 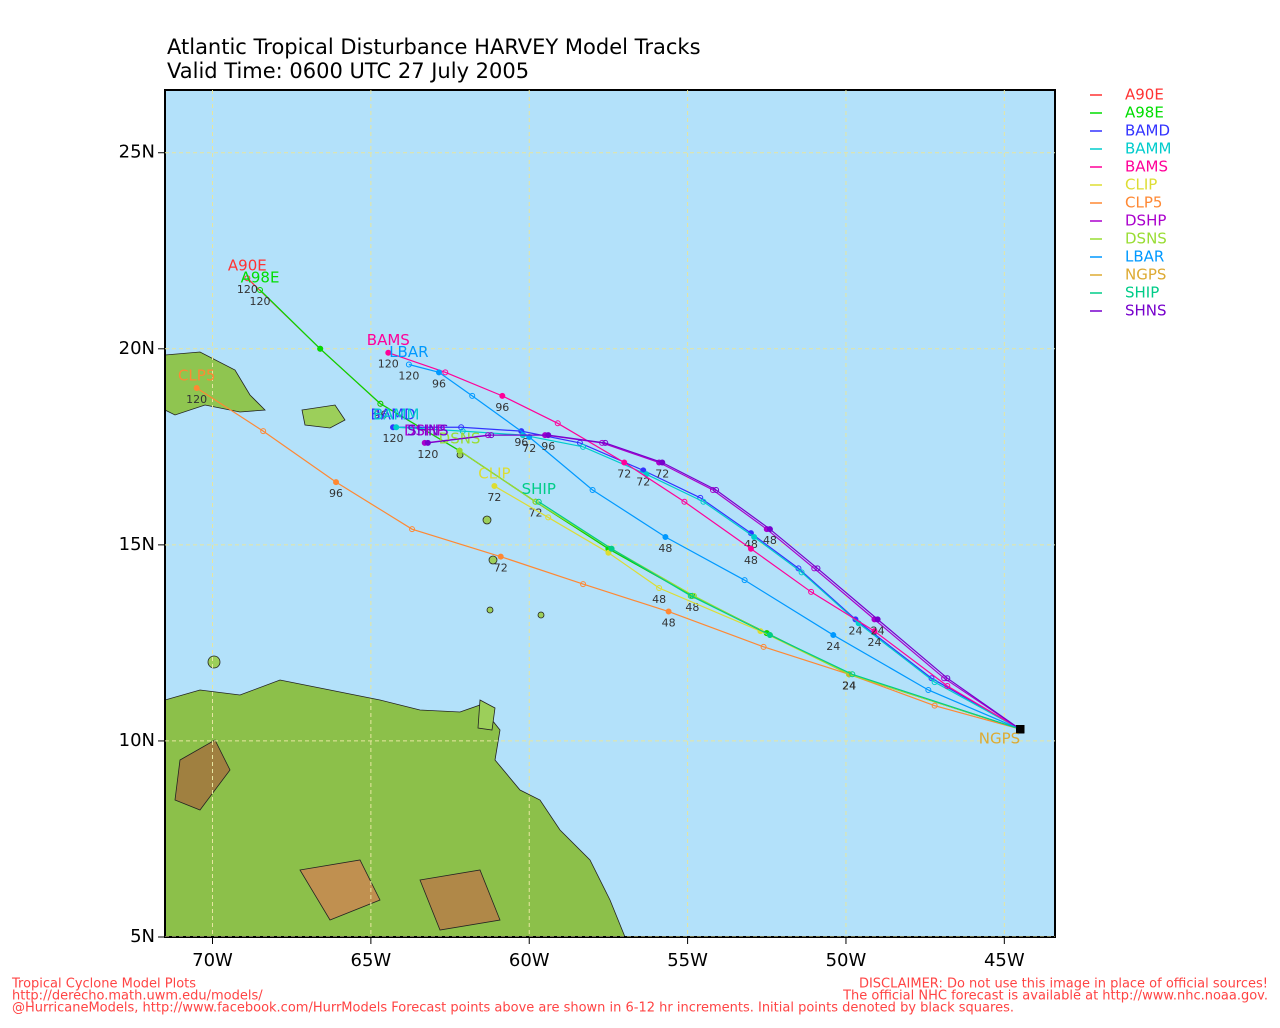 What do you see at coordinates (142, 936) in the screenshot?
I see `y-tick-label: 5N` at bounding box center [142, 936].